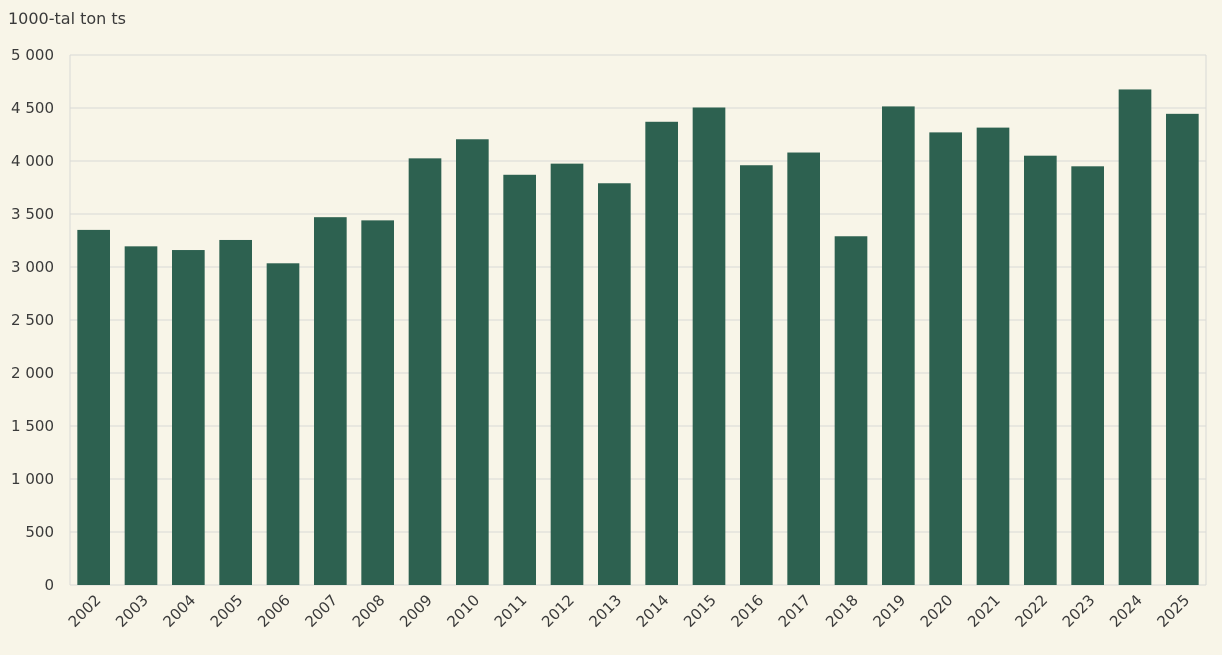 This screenshot has width=1222, height=655. Describe the element at coordinates (32, 108) in the screenshot. I see `y-tick-label: 4 500` at that location.